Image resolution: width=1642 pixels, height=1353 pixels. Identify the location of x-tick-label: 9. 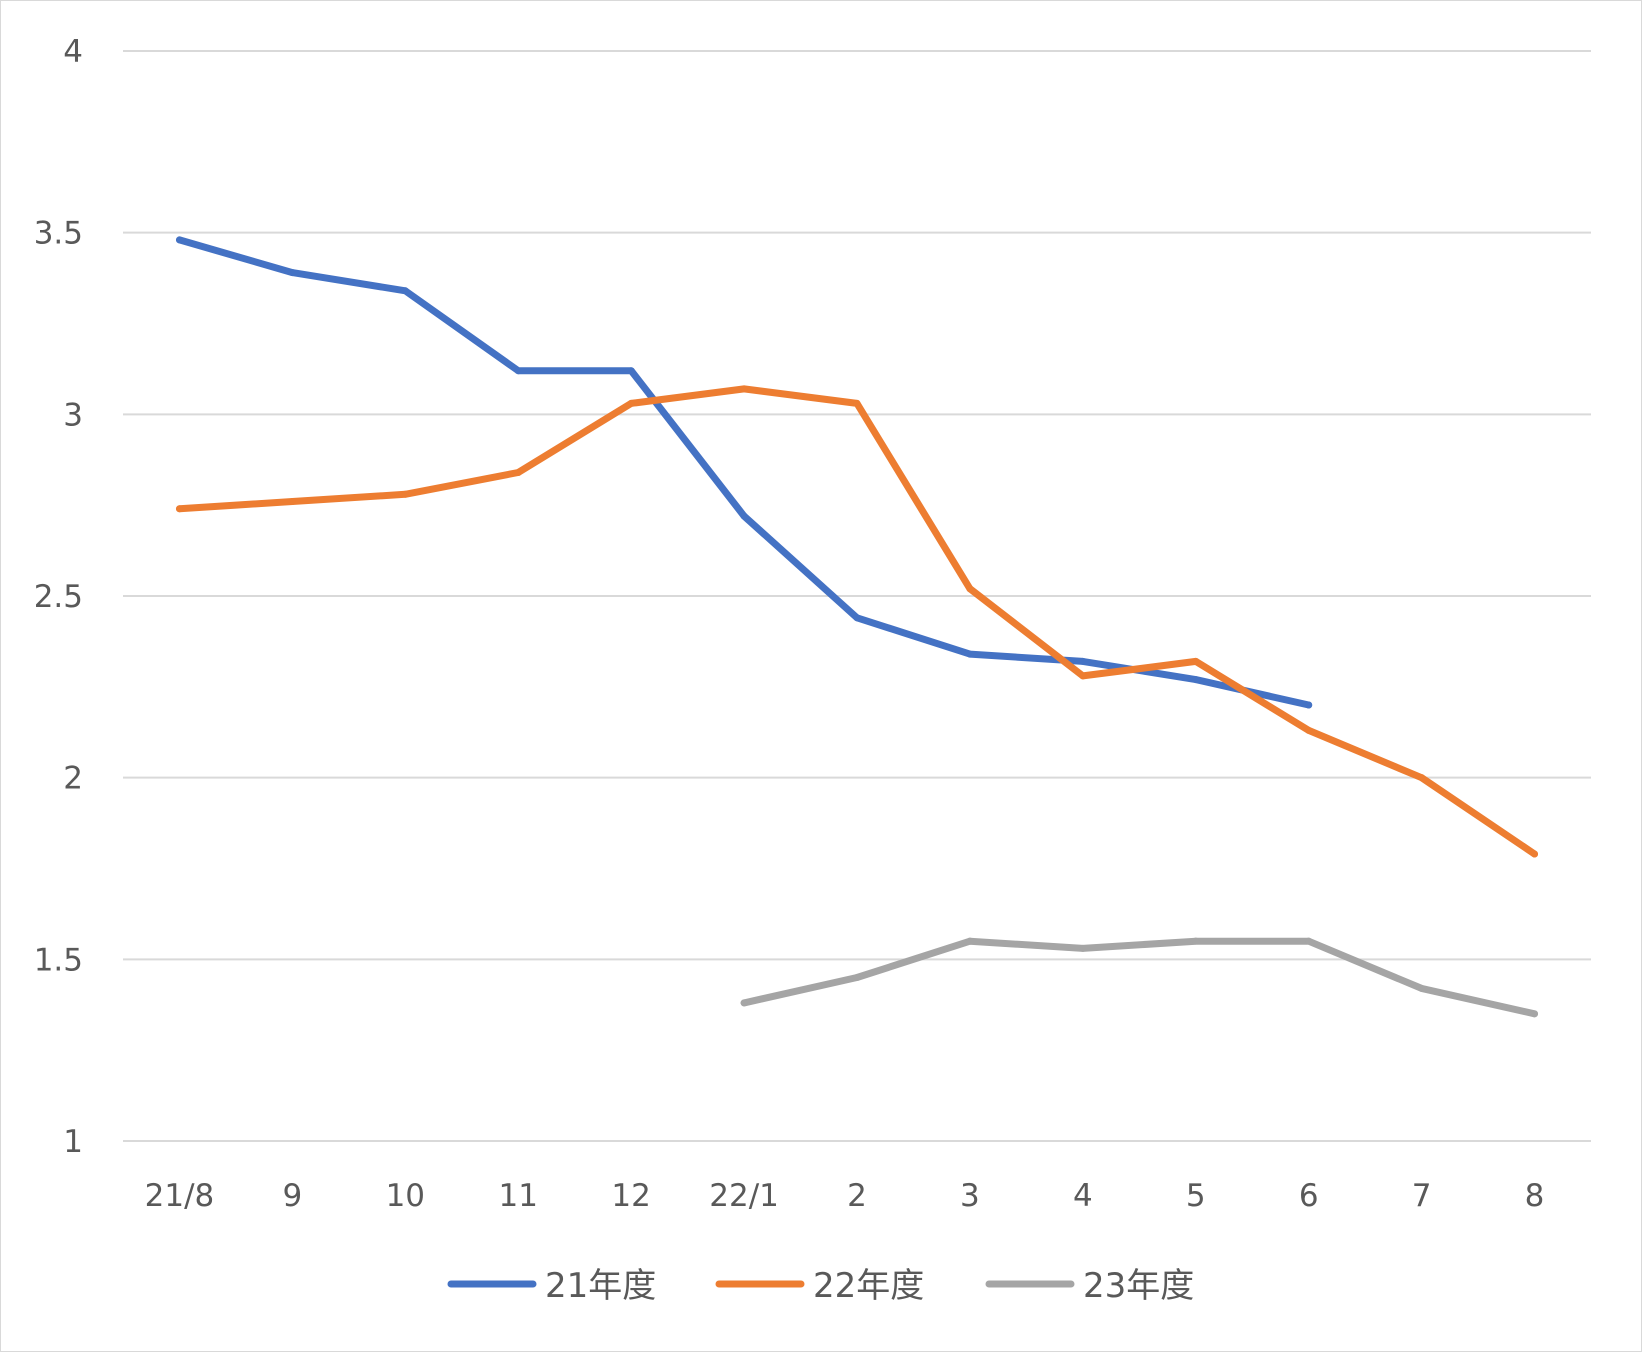
(293, 1196).